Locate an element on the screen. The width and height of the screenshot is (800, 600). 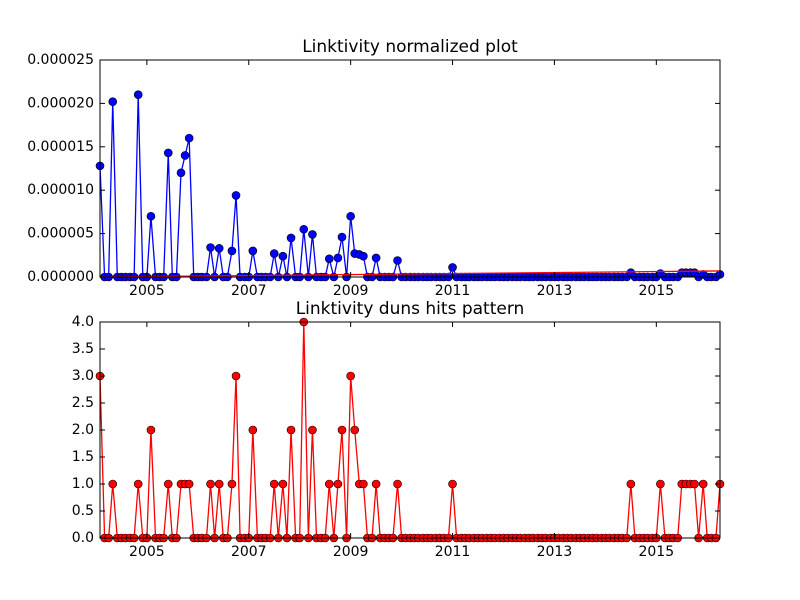
y-tick-label: 0.000015 is located at coordinates (60, 147).